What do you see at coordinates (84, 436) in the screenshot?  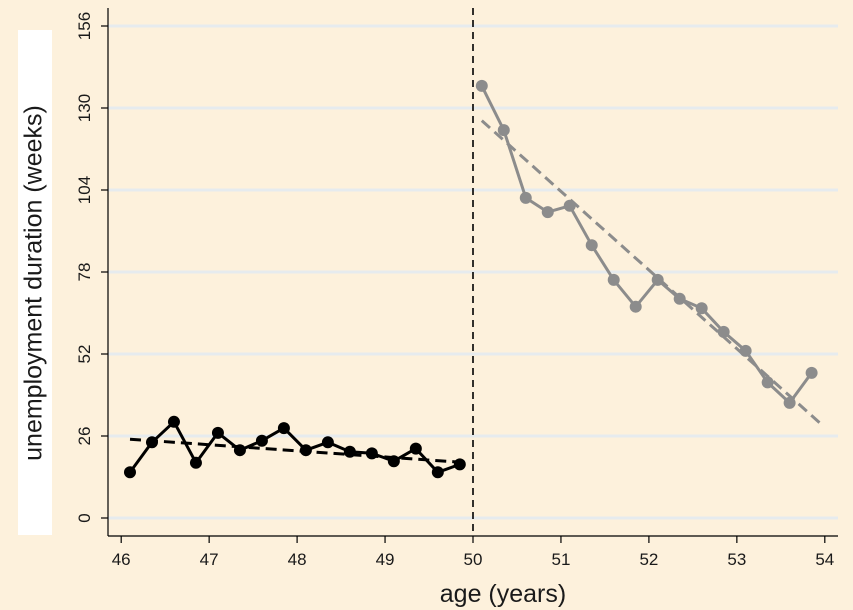 I see `y-tick-label-1: 26` at bounding box center [84, 436].